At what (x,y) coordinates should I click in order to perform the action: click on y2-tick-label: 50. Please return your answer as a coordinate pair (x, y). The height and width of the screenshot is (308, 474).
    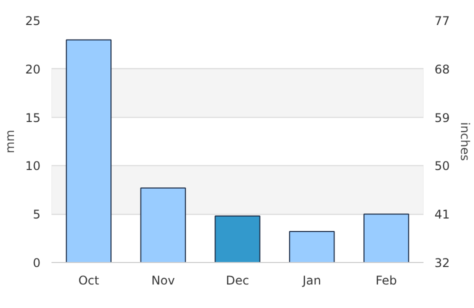
    Looking at the image, I should click on (442, 166).